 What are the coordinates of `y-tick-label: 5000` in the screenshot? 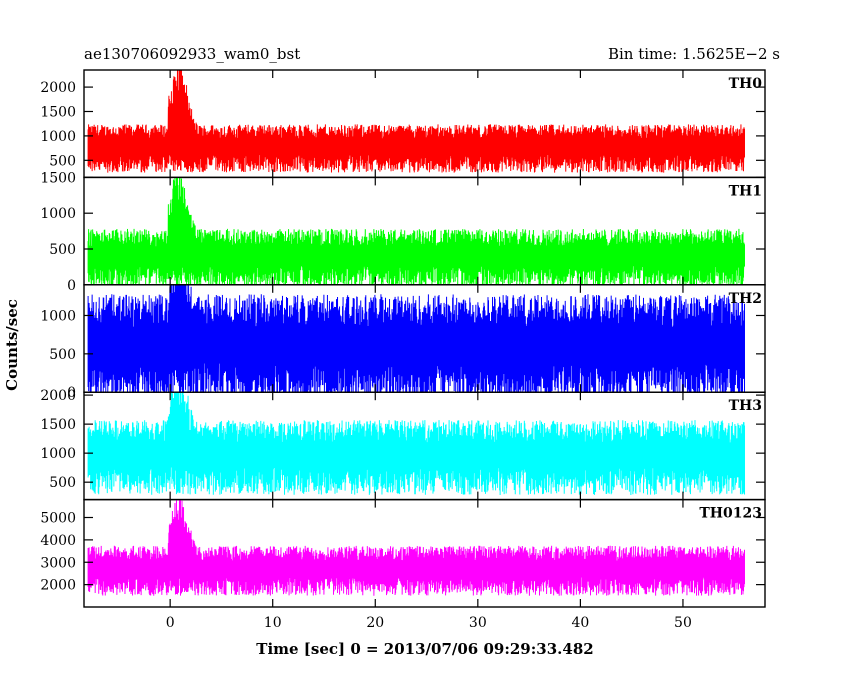 It's located at (58, 519).